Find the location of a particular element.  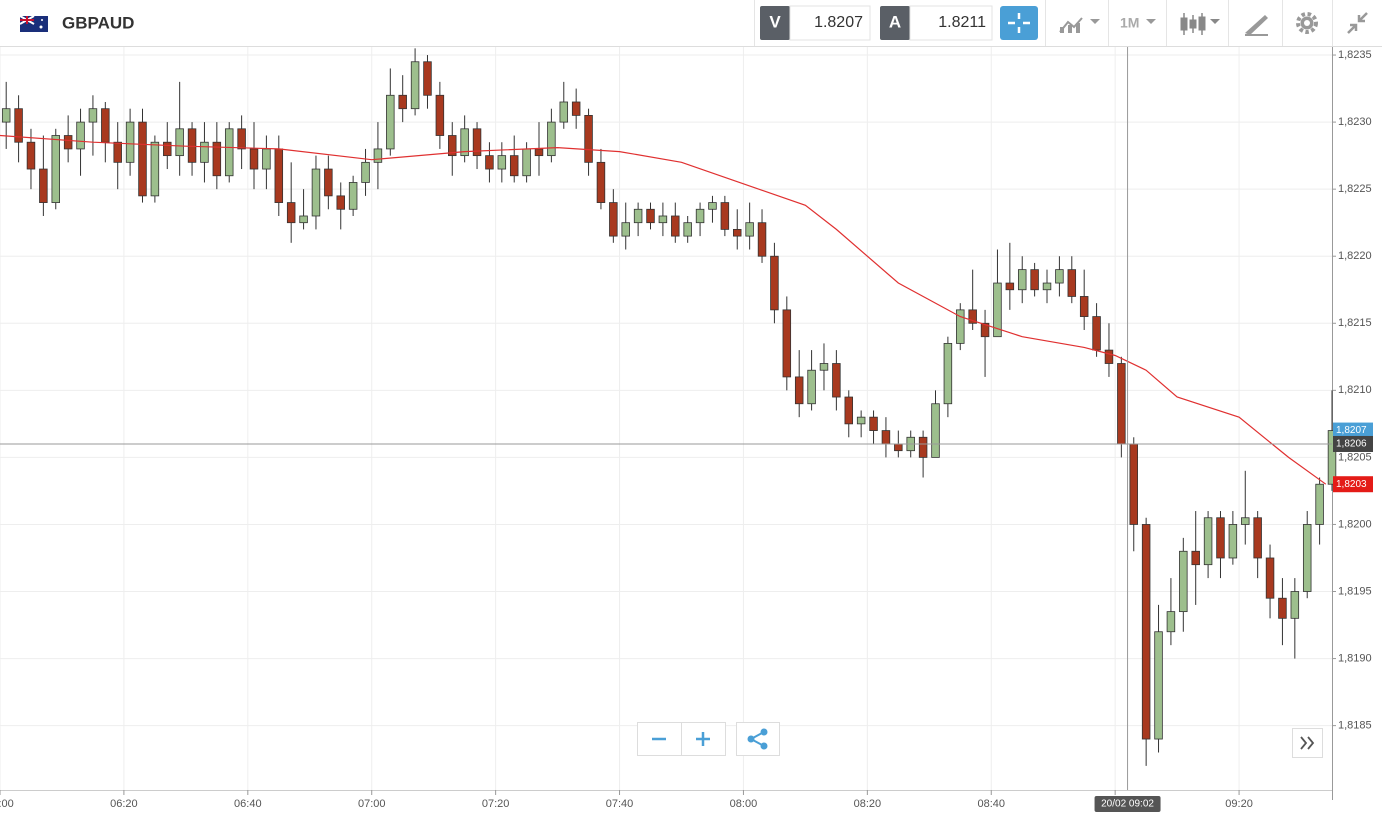

price-marker-label: 1,8207 is located at coordinates (1351, 430).